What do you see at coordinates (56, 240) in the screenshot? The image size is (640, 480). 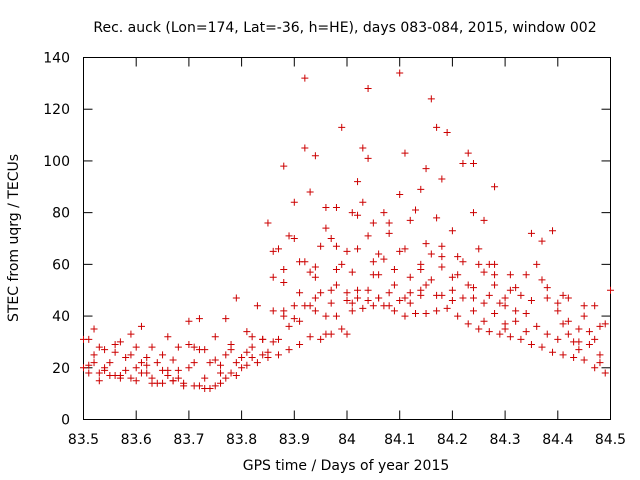 I see `y-tick-labels: 0 20 40 60 80 100 120 140` at bounding box center [56, 240].